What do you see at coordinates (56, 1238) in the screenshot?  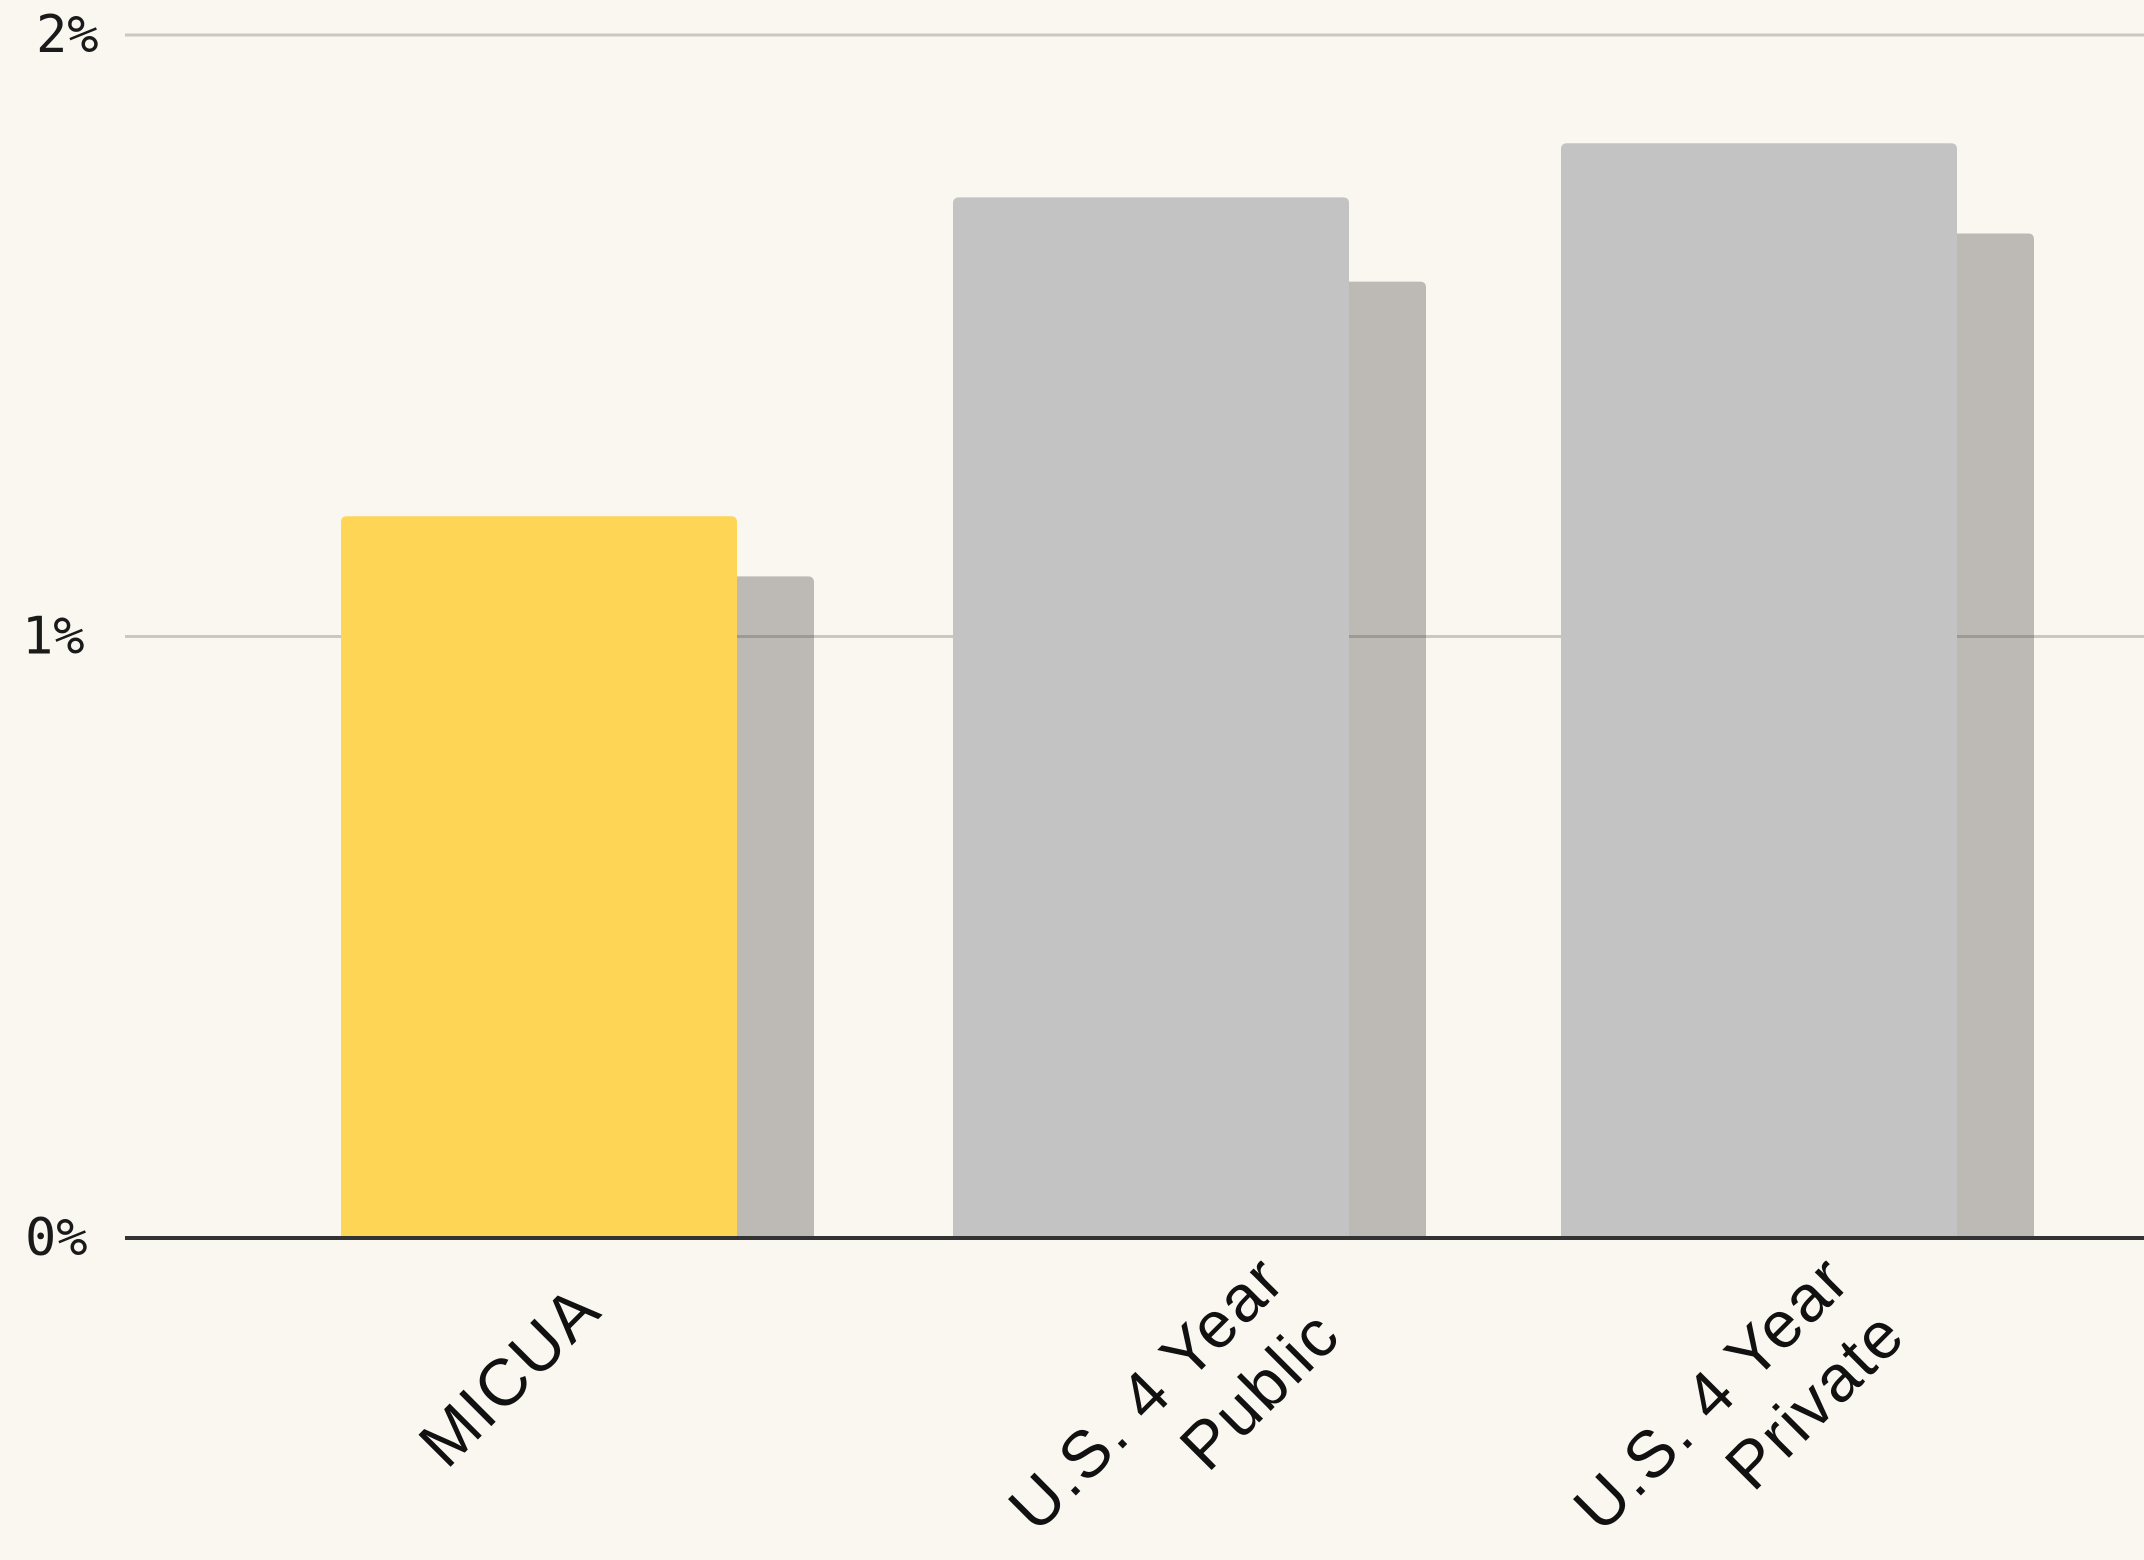 I see `y-tick-label: 0%` at bounding box center [56, 1238].